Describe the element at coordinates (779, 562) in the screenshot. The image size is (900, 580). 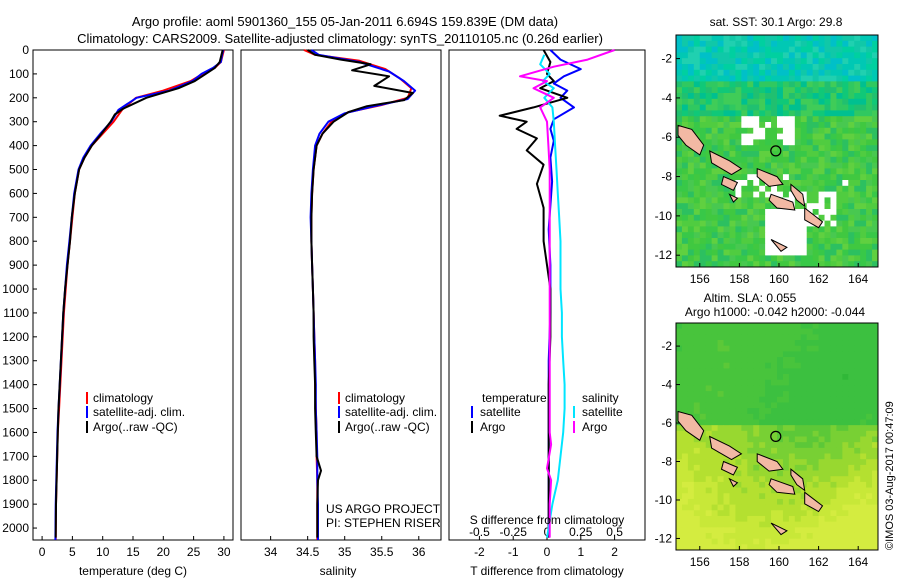
I see `map-x-tick-label: 160` at that location.